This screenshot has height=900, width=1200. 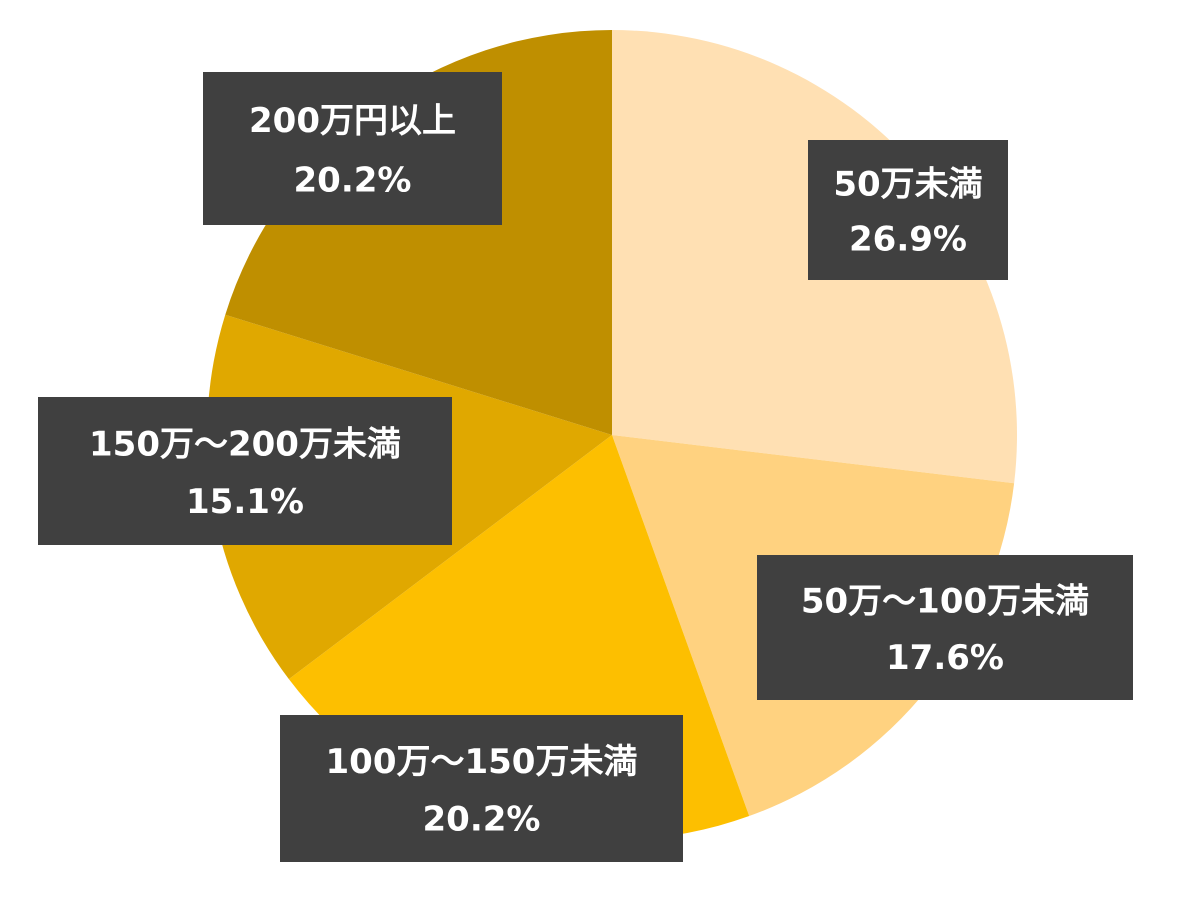 What do you see at coordinates (482, 762) in the screenshot?
I see `slice-label: 100万～150万未満` at bounding box center [482, 762].